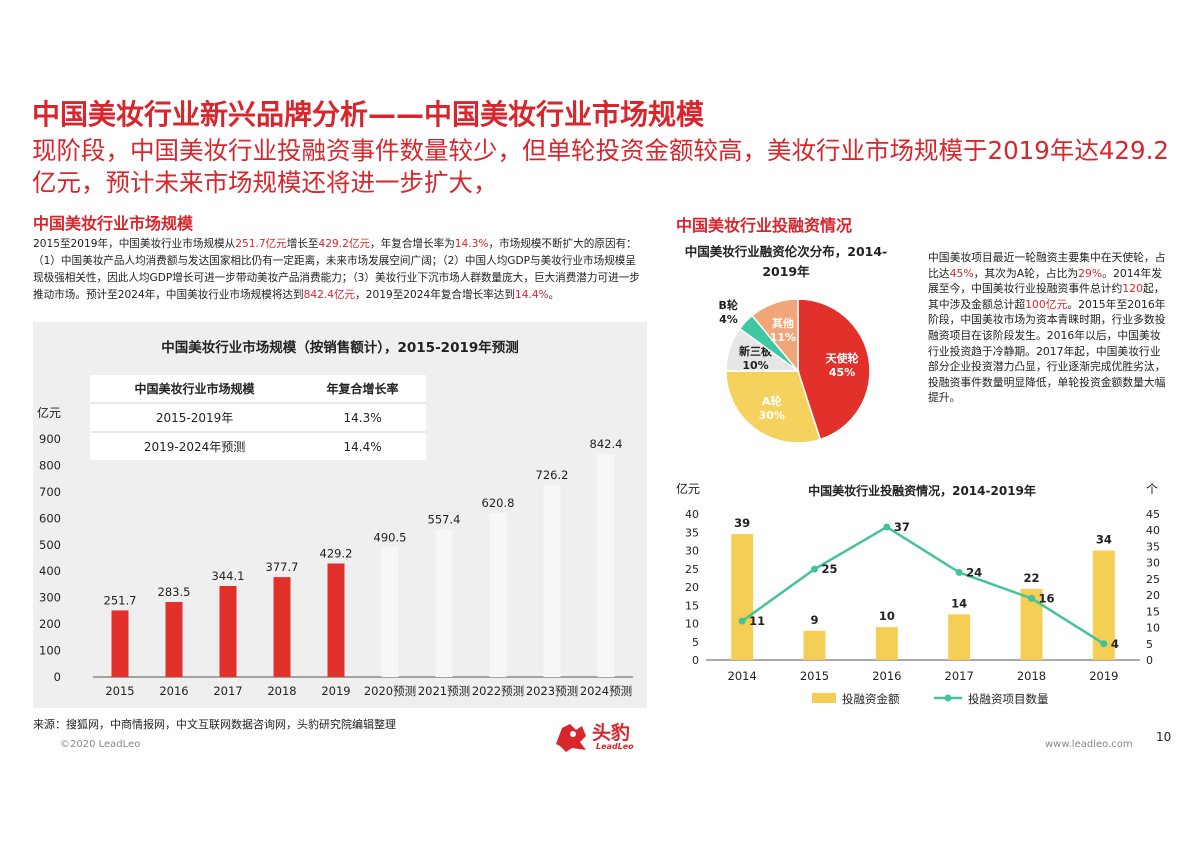 The height and width of the screenshot is (849, 1200). I want to click on right-tick-label: 35, so click(1153, 546).